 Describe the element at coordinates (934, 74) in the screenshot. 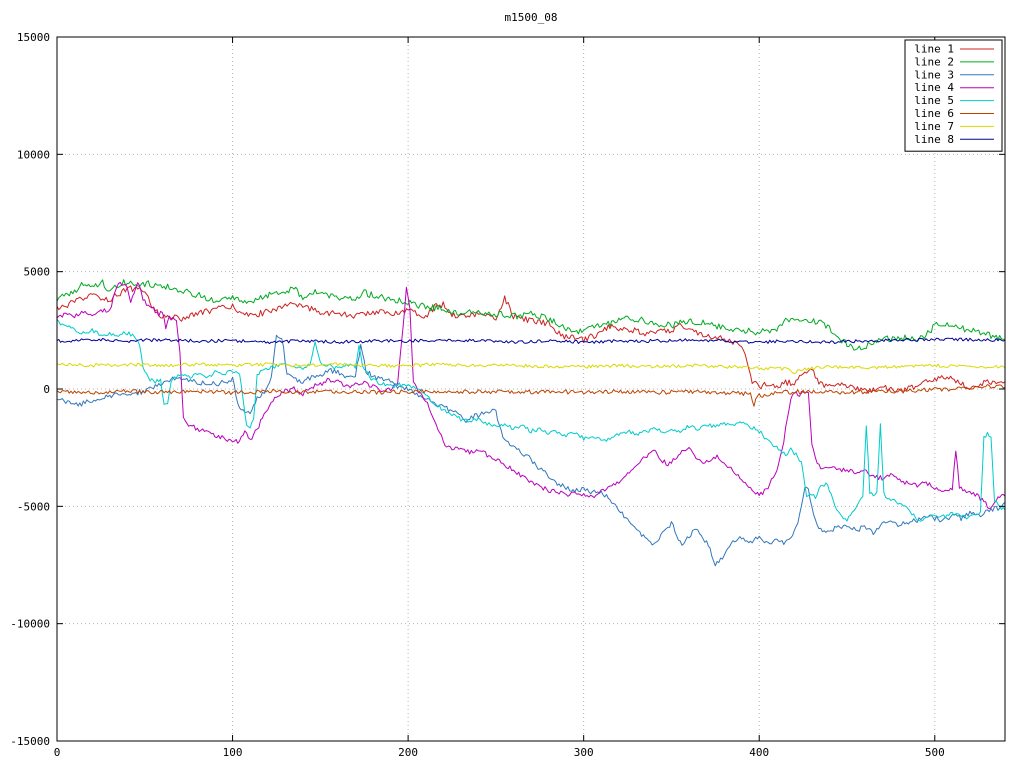

I see `legend-label: line 3` at that location.